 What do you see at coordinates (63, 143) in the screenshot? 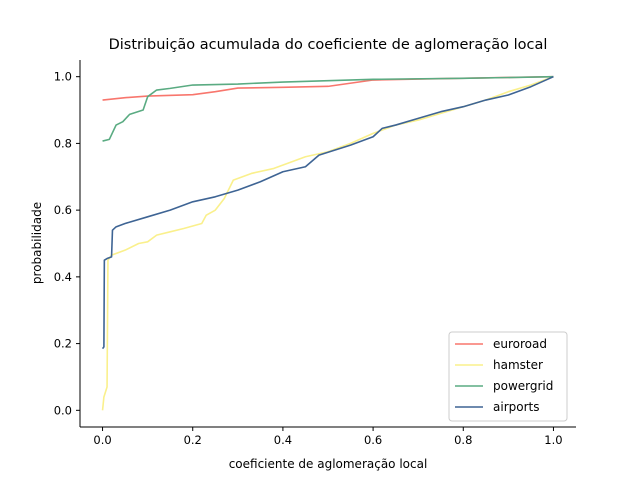
I see `y-tick-label: 0.8` at bounding box center [63, 143].